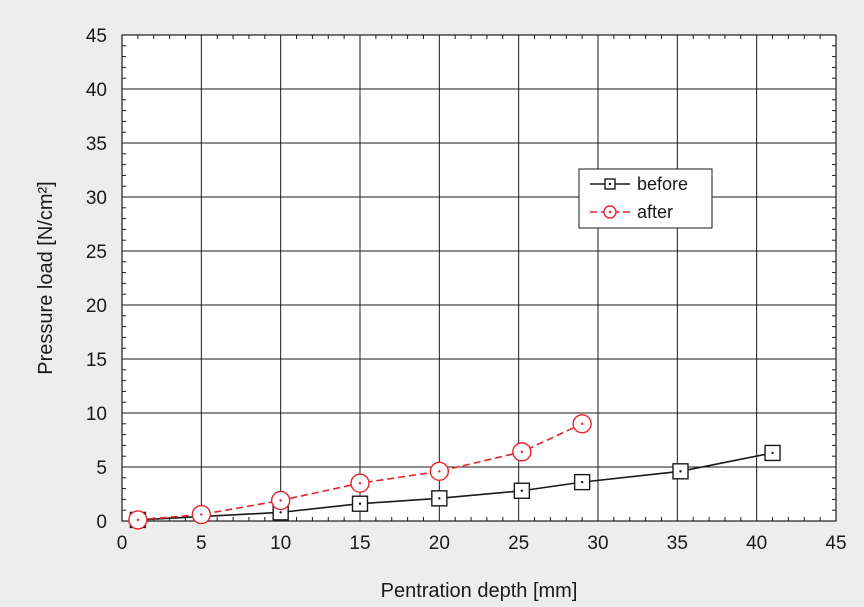 The height and width of the screenshot is (607, 864). I want to click on y-tick-label: 30, so click(96, 198).